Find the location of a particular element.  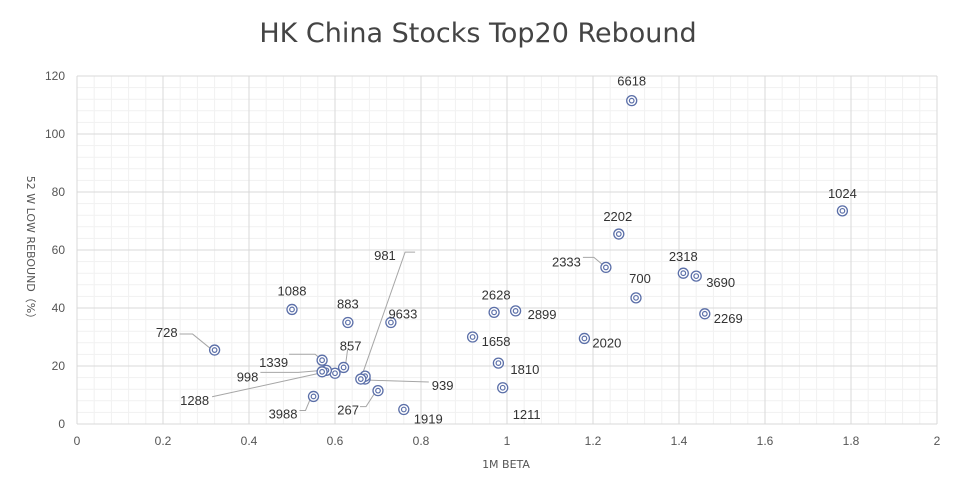

x-tick-label: 0.2 is located at coordinates (163, 441).